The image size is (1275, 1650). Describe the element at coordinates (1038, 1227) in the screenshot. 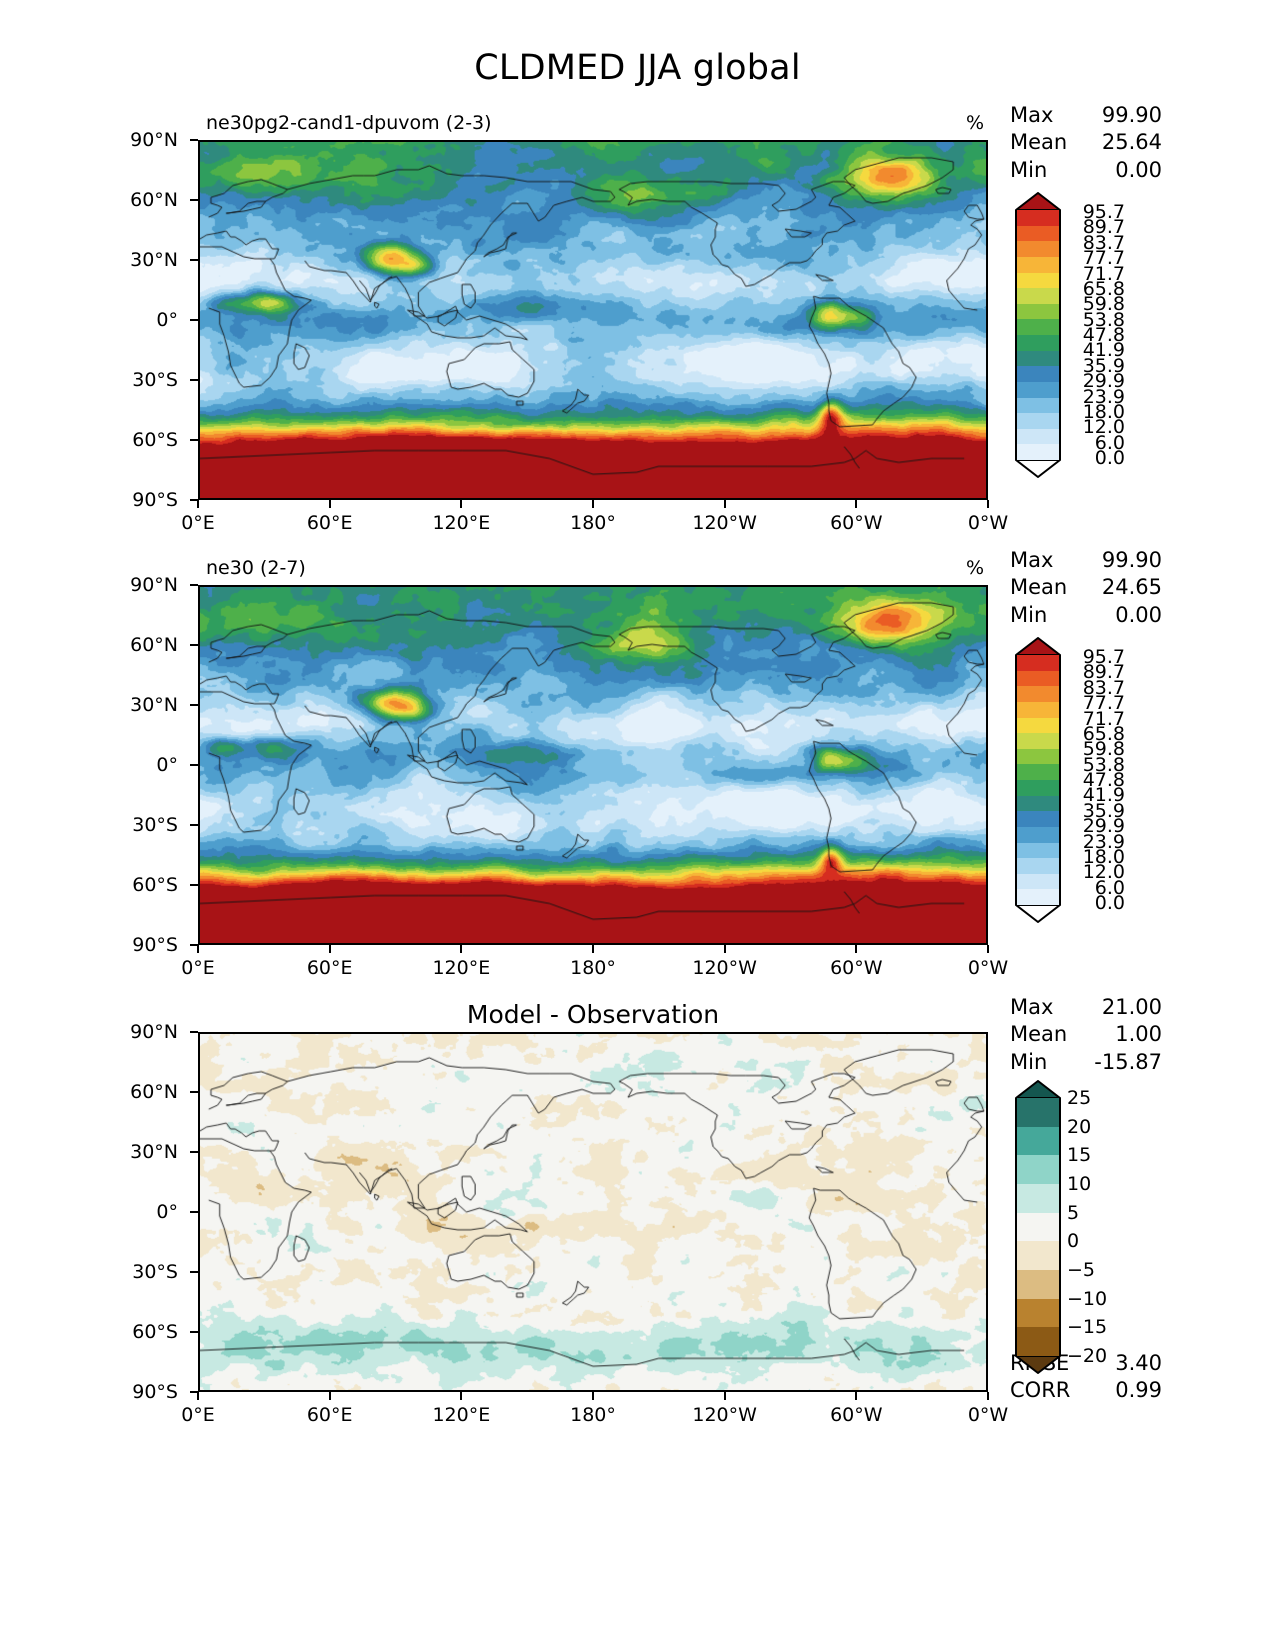

I see `colorbar-body` at that location.